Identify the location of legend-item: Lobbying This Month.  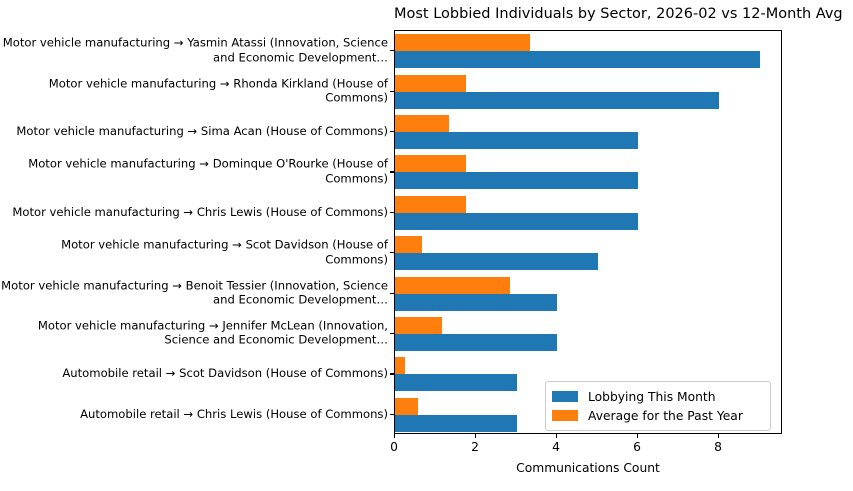
(658, 396).